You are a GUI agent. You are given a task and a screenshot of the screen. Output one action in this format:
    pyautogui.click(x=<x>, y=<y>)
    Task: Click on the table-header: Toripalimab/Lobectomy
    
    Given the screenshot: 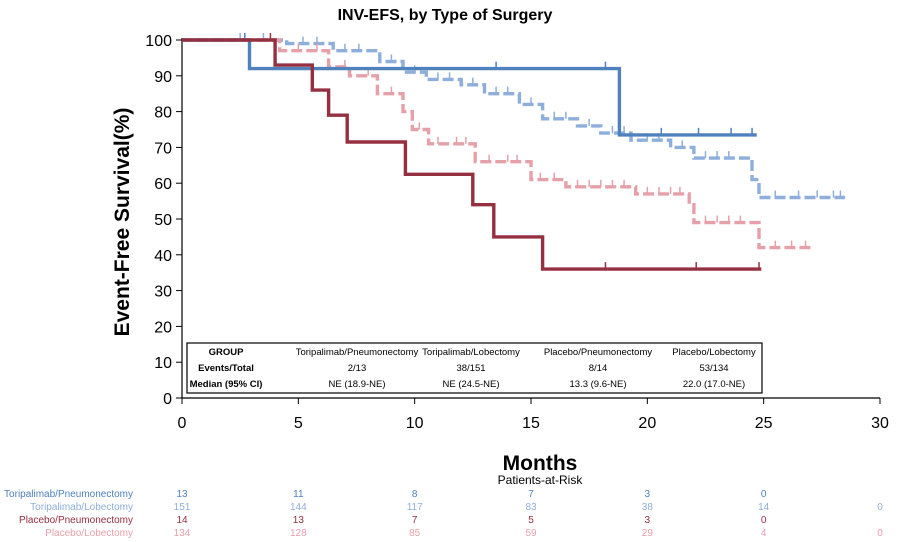 What is the action you would take?
    pyautogui.click(x=471, y=352)
    